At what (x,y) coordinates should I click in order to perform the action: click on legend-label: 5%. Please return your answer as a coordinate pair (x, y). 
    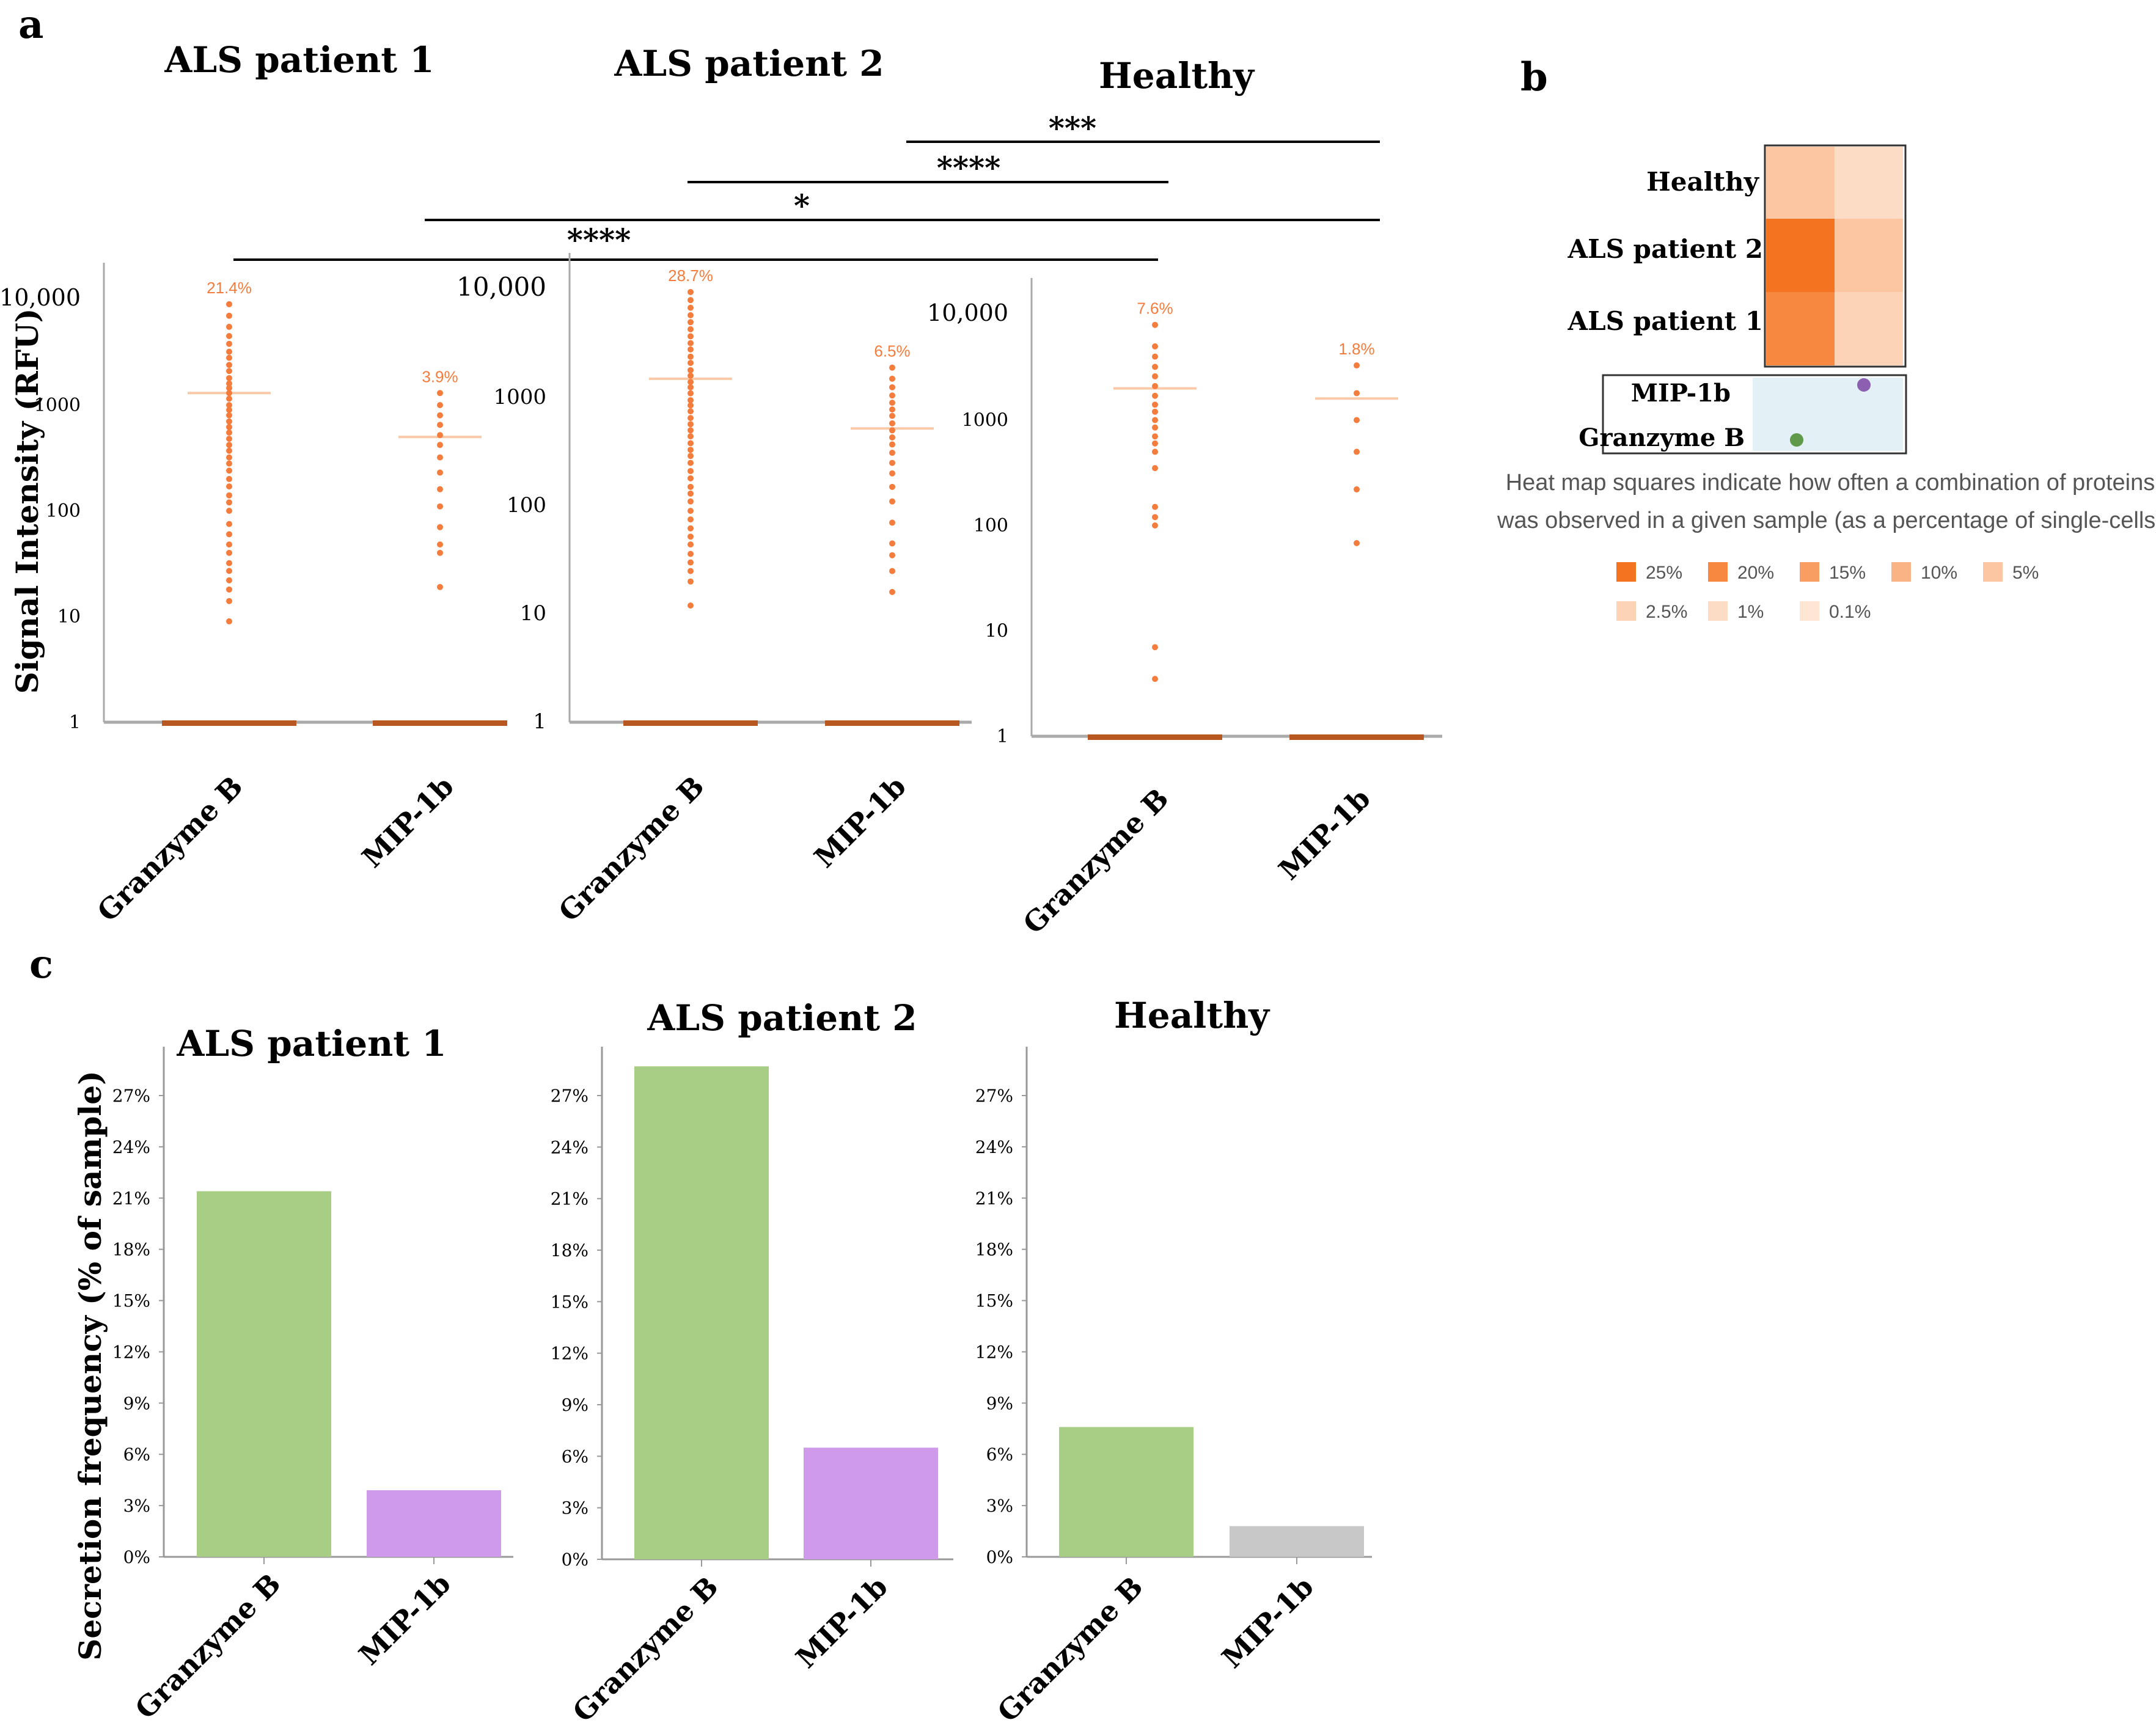
    Looking at the image, I should click on (2026, 573).